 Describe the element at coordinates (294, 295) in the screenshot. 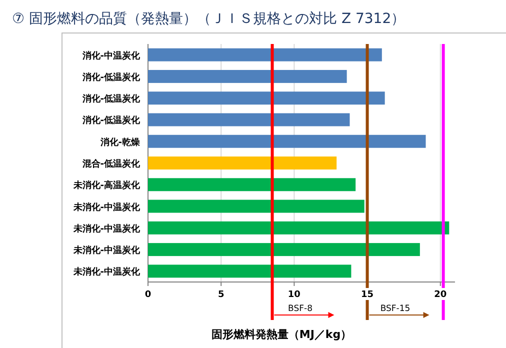

I see `x-tick-label: 10` at that location.